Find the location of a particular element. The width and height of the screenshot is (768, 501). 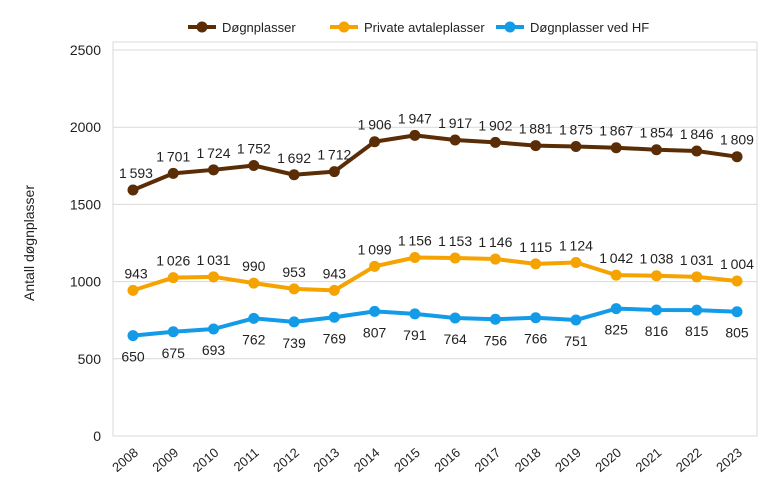

data-label: 943 is located at coordinates (335, 273).